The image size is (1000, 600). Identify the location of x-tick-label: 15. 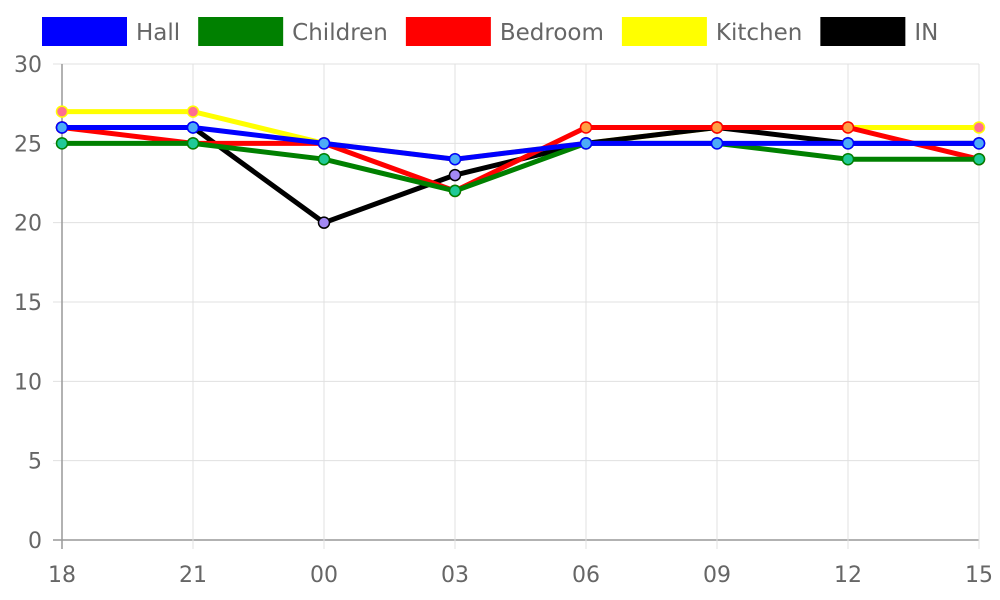
(979, 575).